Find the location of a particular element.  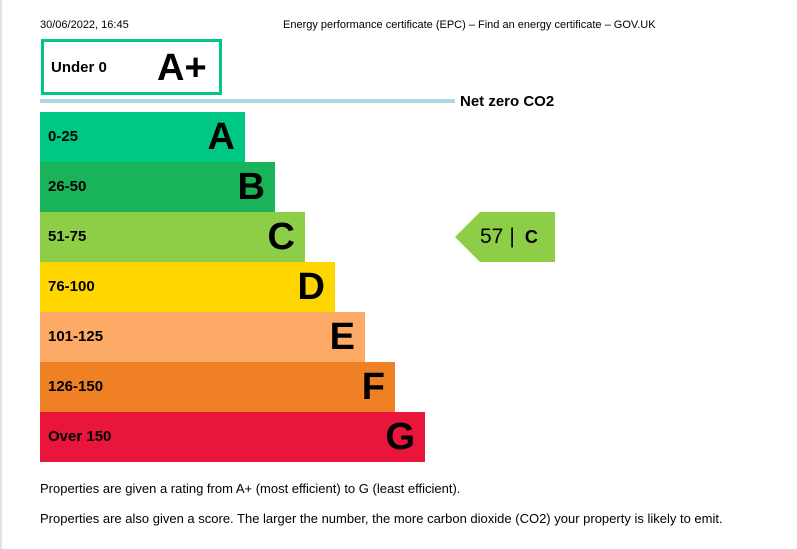

band-range-label: Under 0 is located at coordinates (79, 67).